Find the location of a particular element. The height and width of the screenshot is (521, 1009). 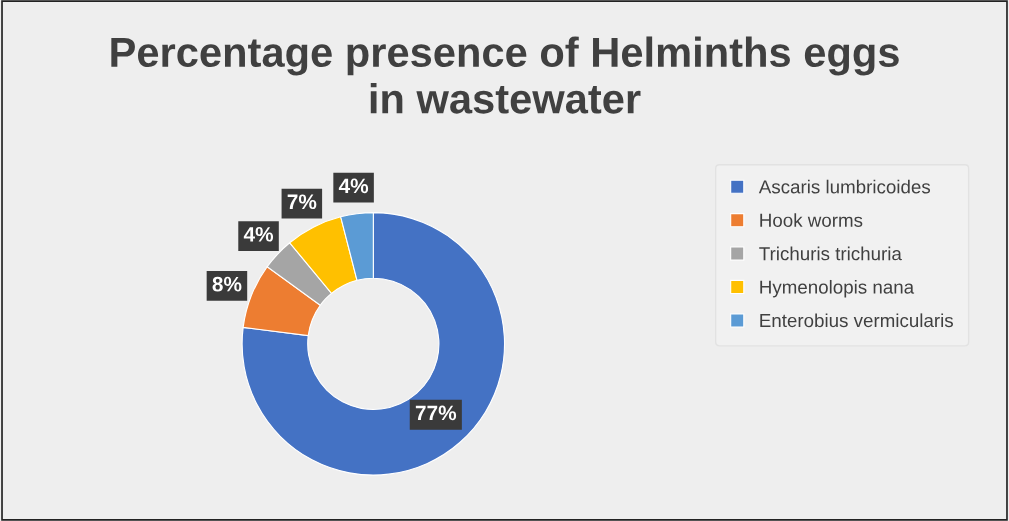

legend-label: Hook worms is located at coordinates (811, 220).